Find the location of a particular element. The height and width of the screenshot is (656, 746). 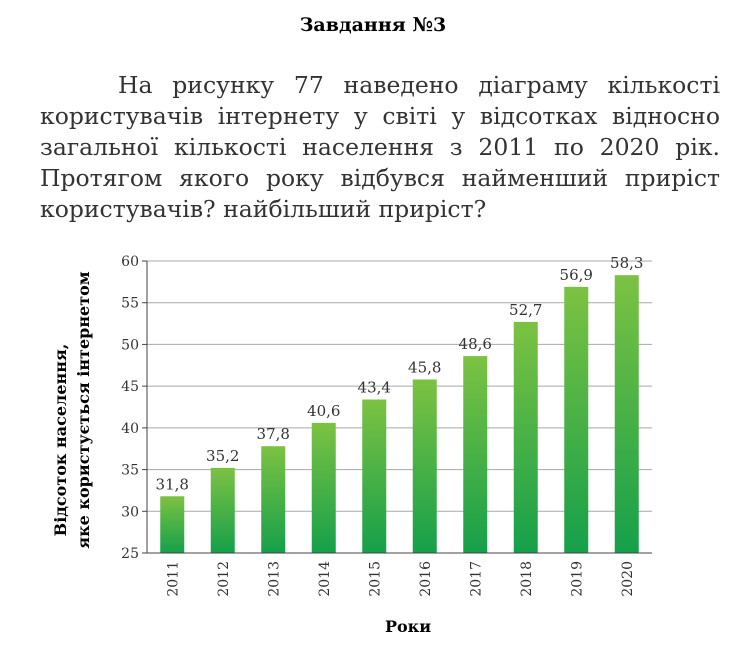

value-label-2018: 52,7 is located at coordinates (525, 310).